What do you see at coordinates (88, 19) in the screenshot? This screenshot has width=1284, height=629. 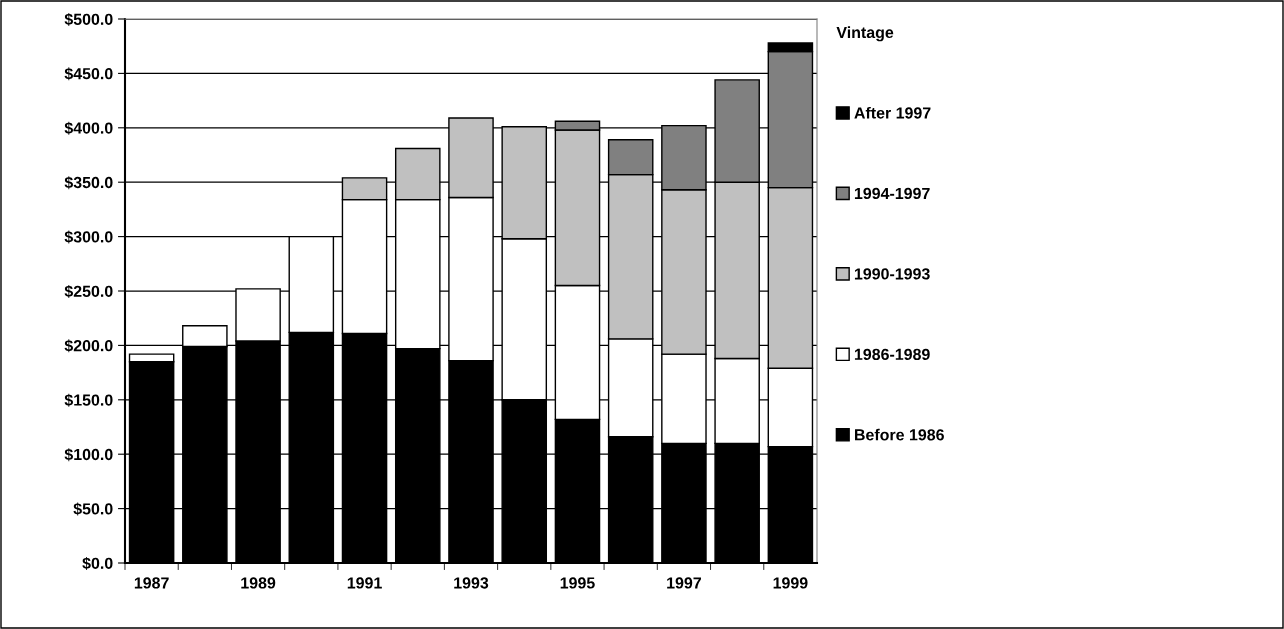 I see `y-tick-label: $500.0` at bounding box center [88, 19].